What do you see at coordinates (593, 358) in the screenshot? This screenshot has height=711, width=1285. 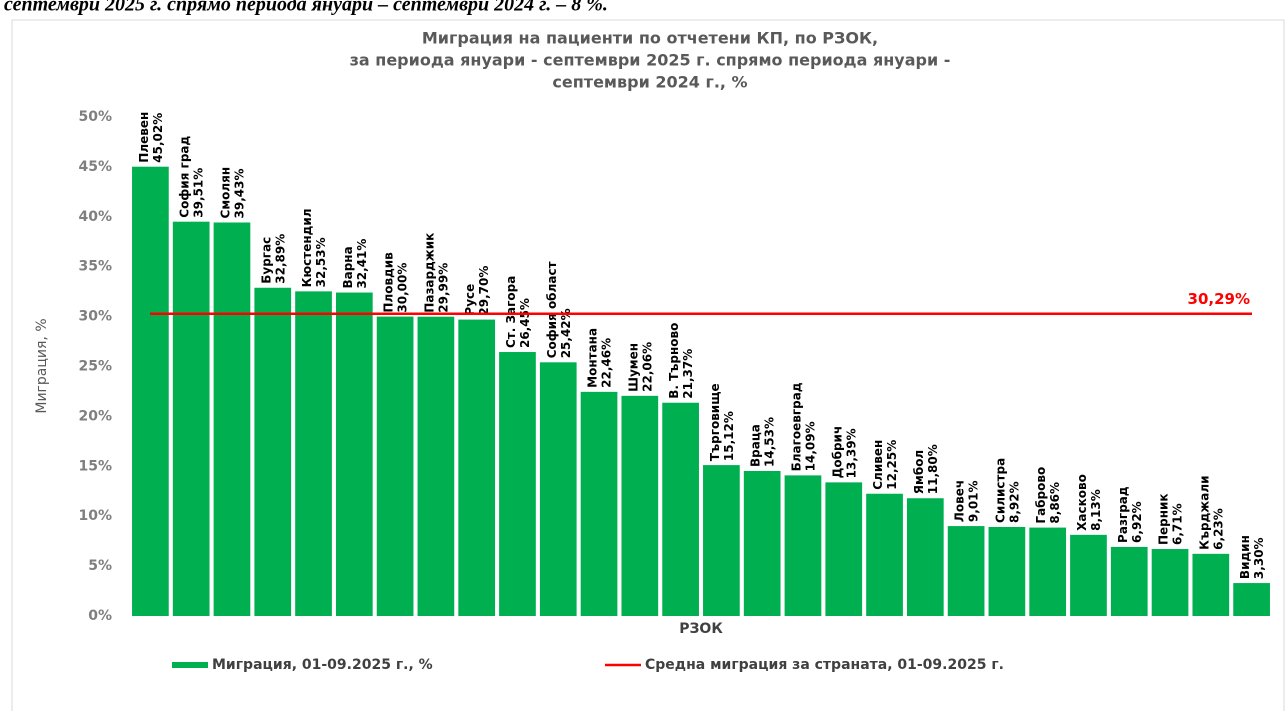 I see `x-tick-label: Монтана` at bounding box center [593, 358].